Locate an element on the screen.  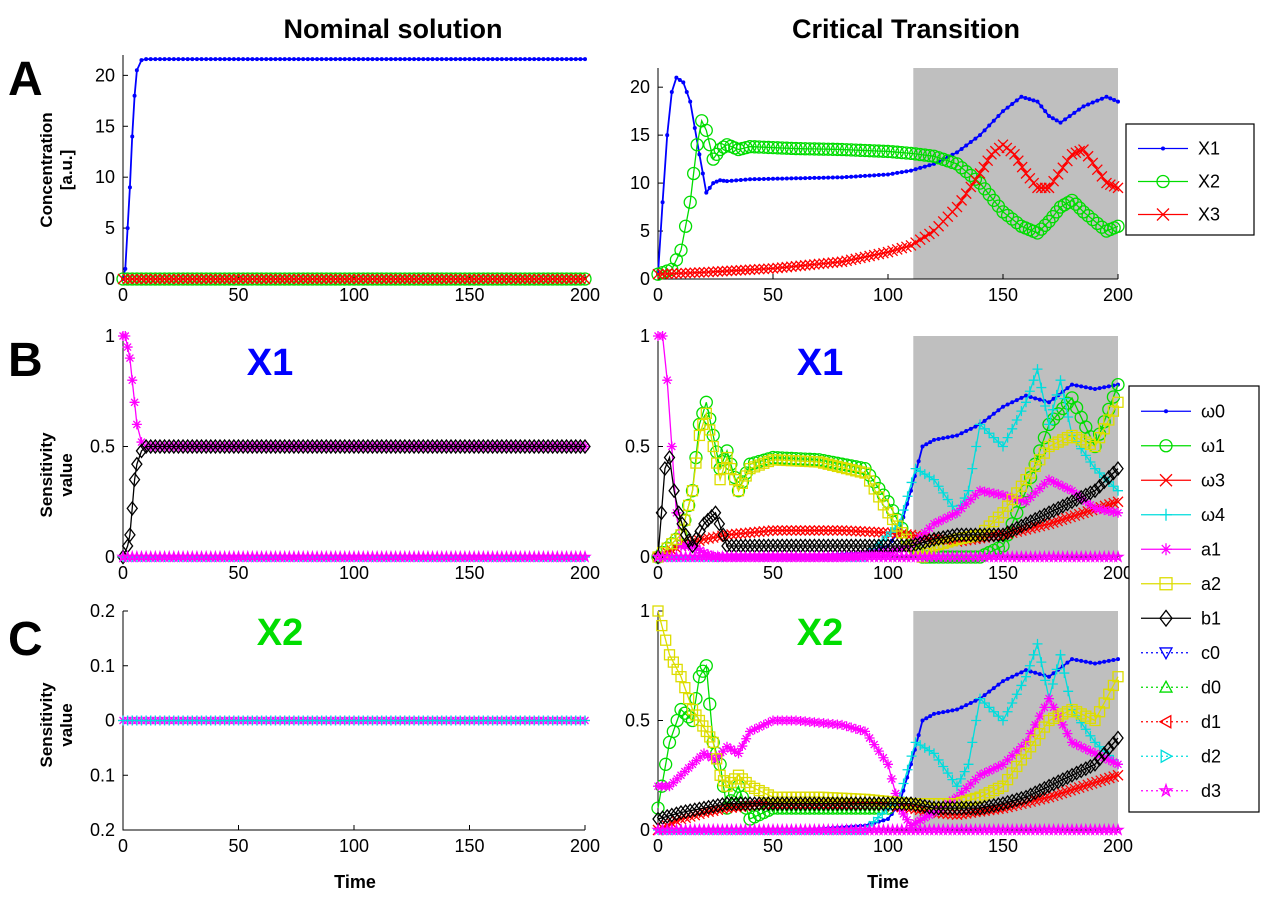
x-tick-label: 0 is located at coordinates (123, 295).